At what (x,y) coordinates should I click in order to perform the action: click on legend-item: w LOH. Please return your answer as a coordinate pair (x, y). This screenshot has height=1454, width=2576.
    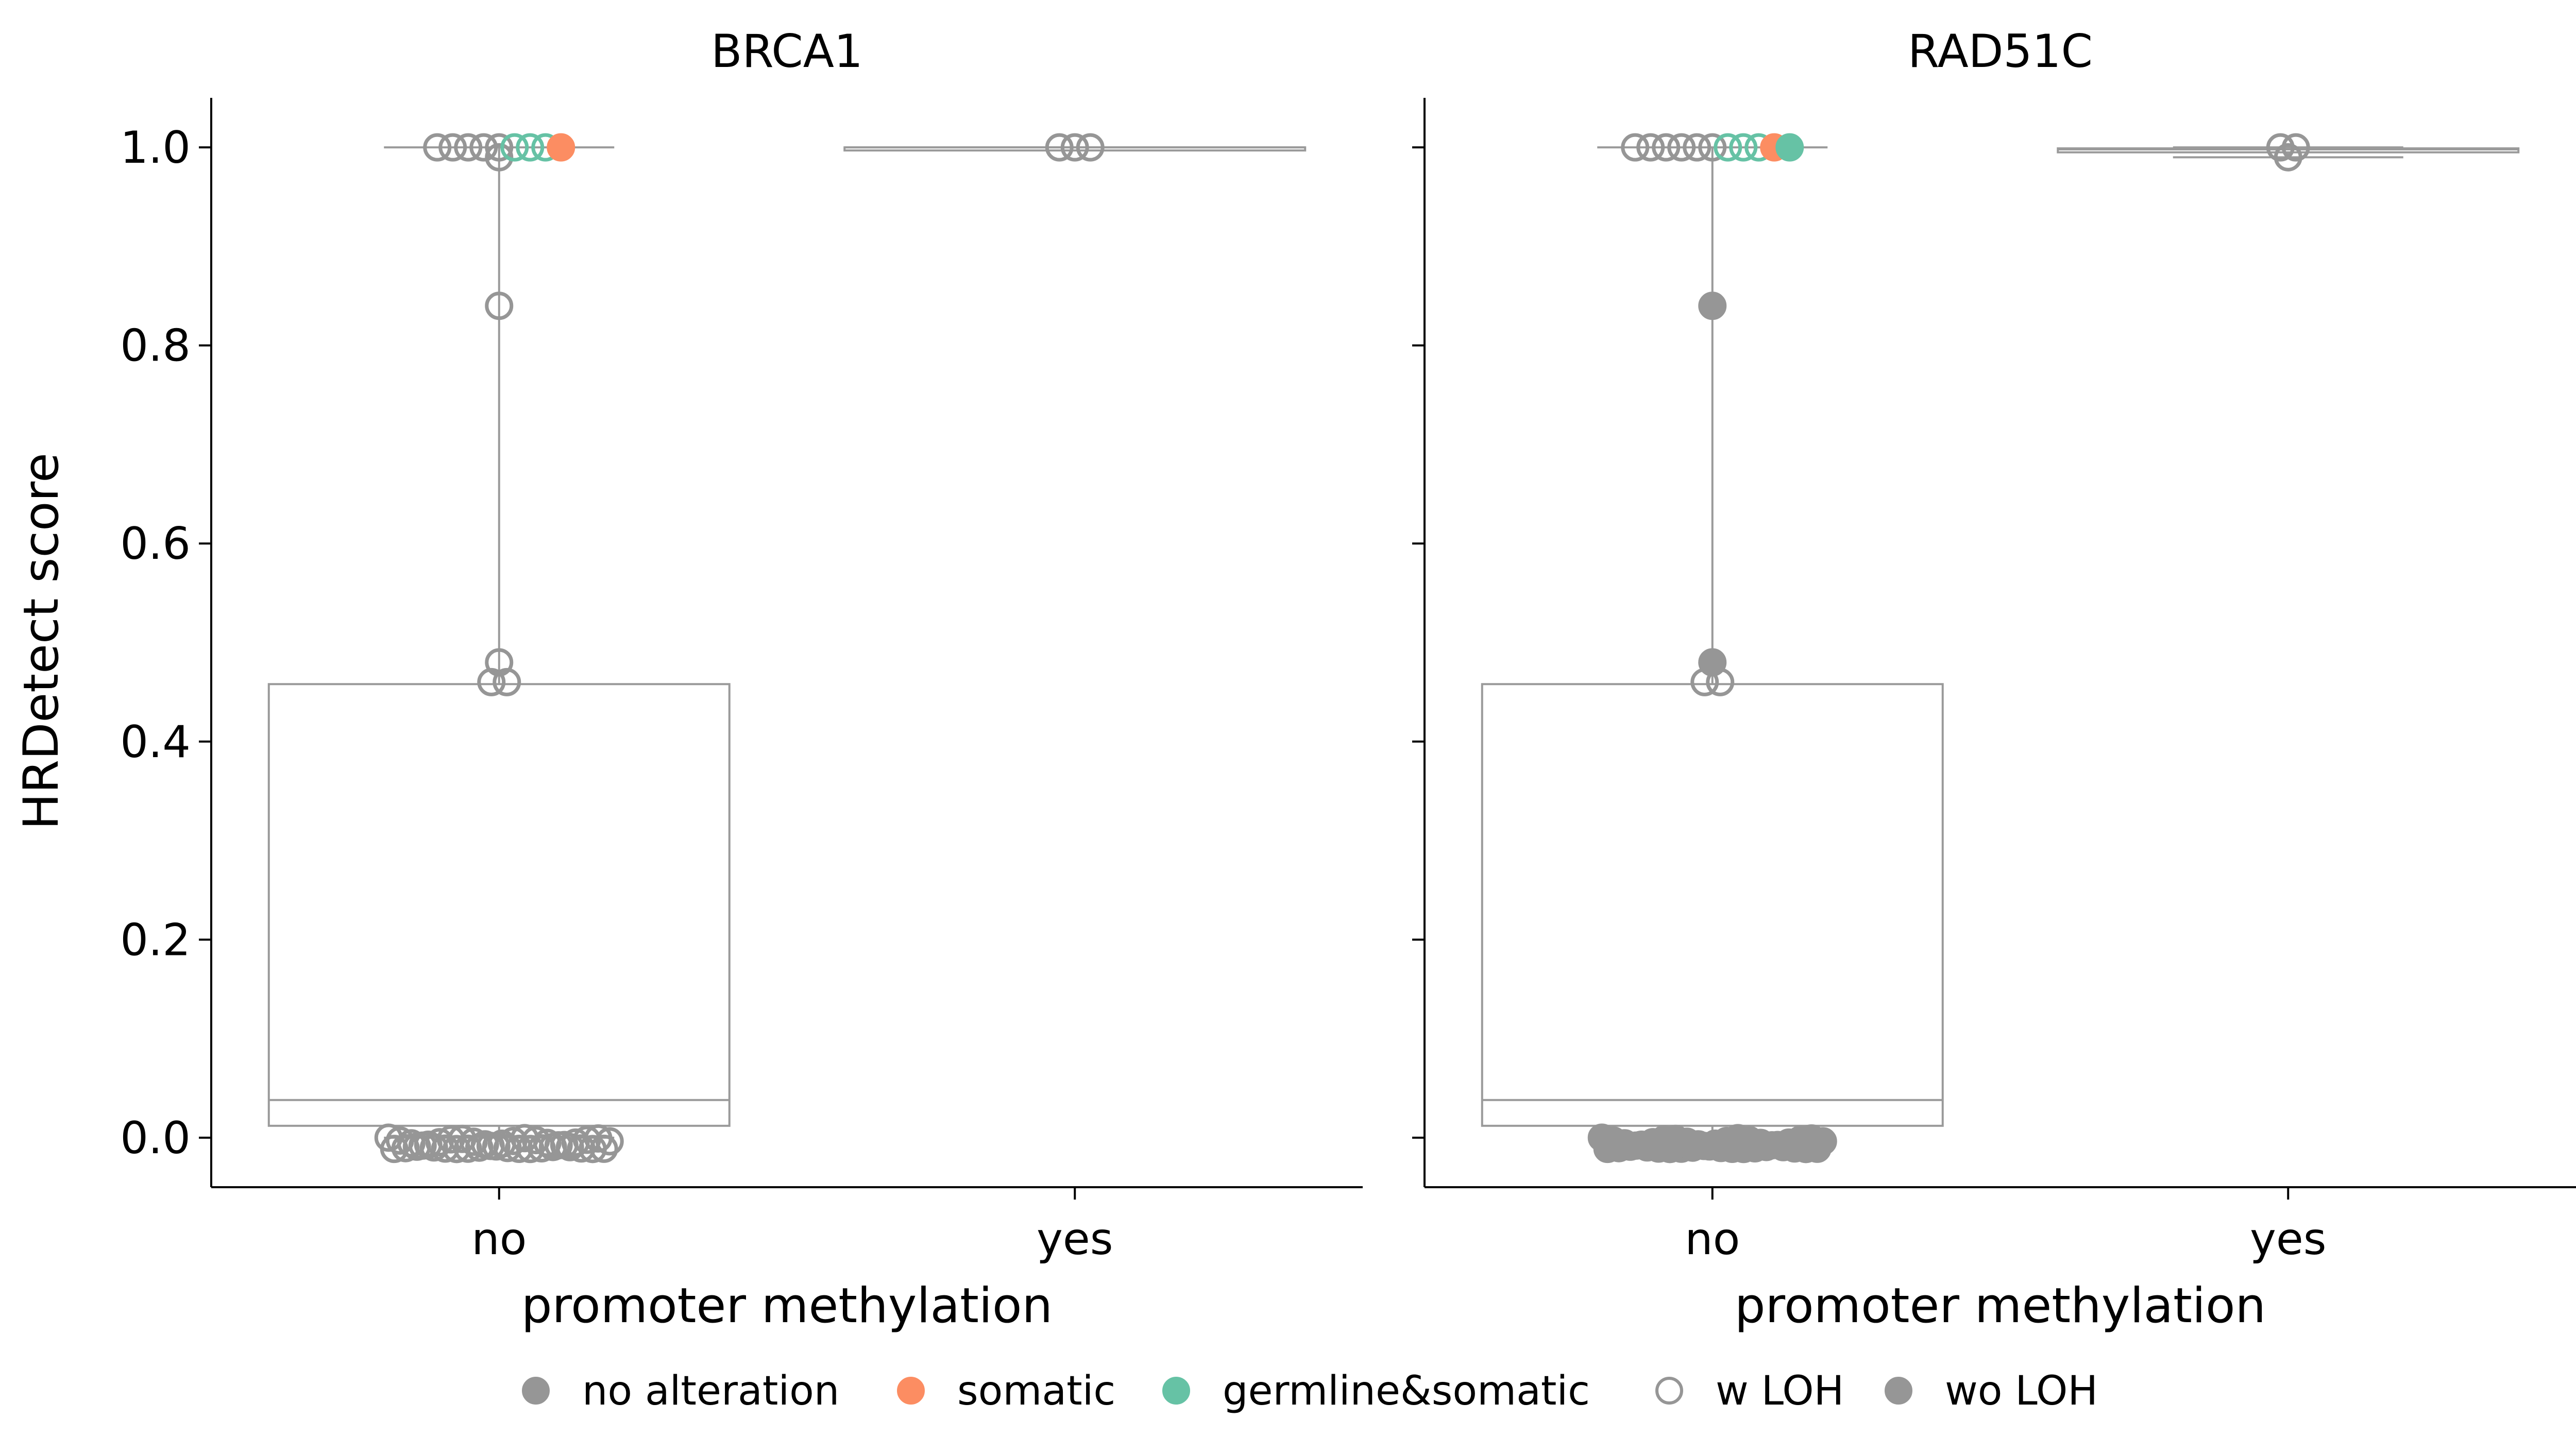
    Looking at the image, I should click on (1749, 1391).